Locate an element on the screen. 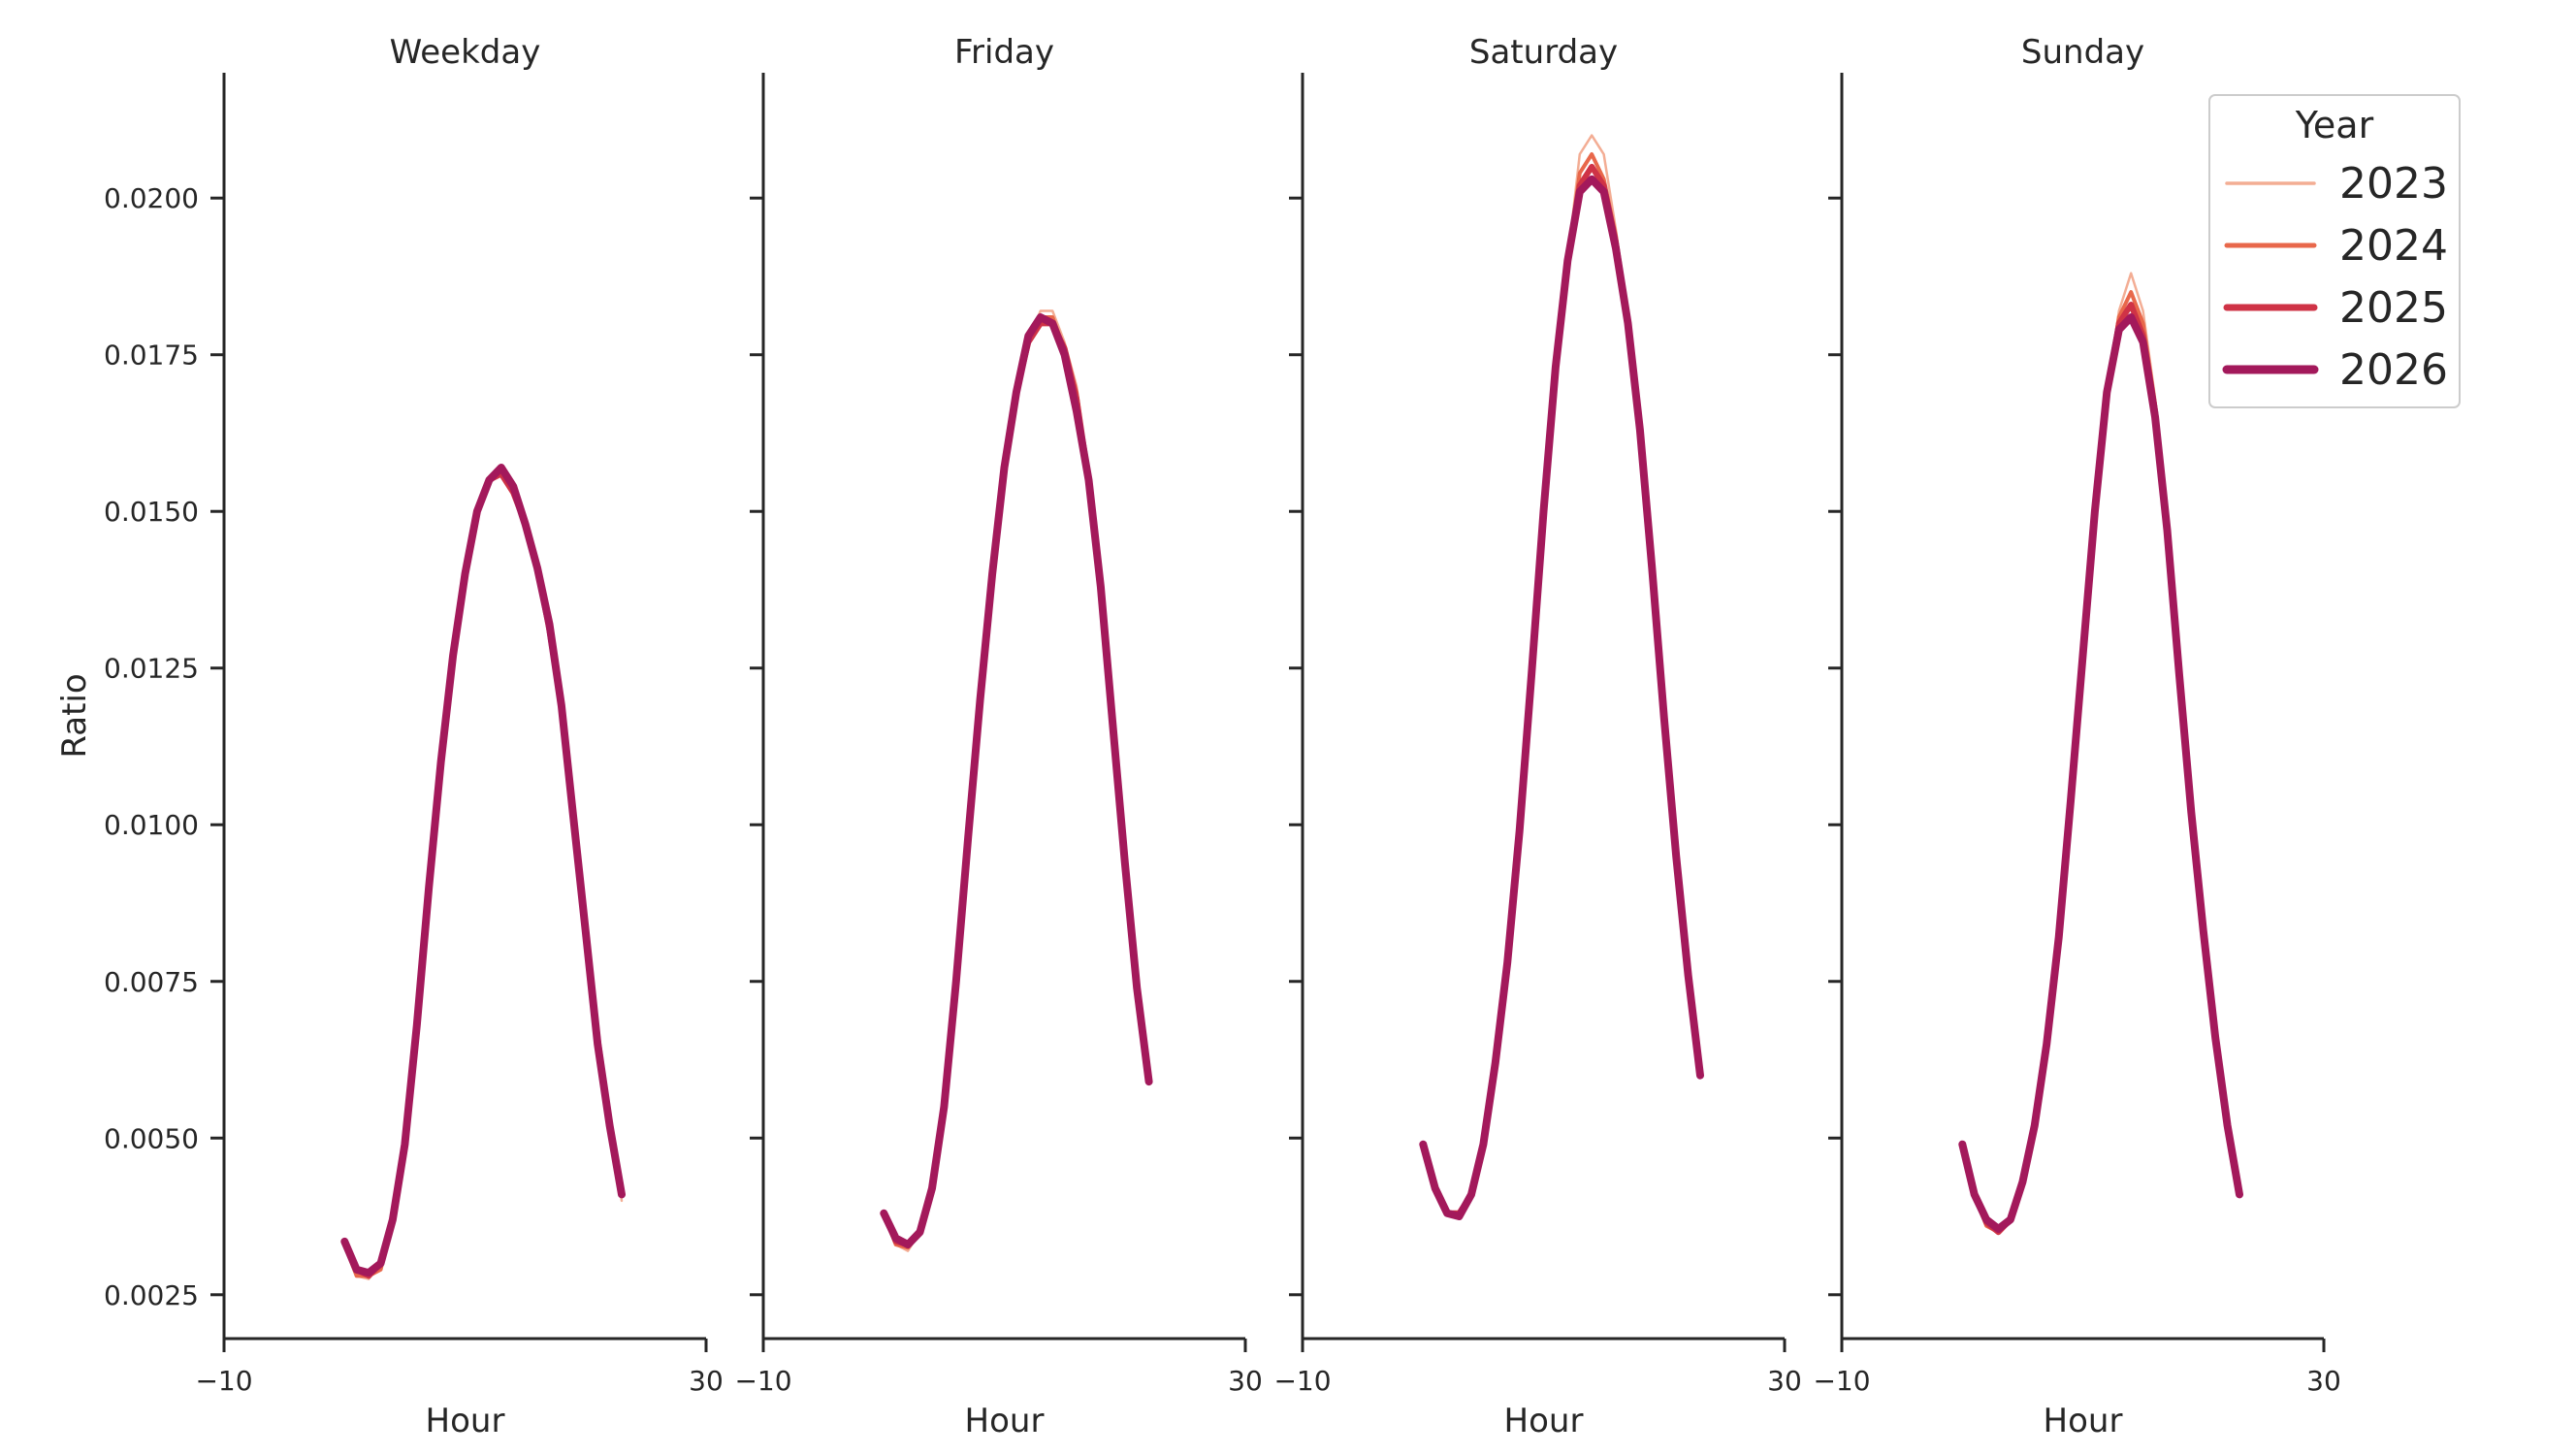 The width and height of the screenshot is (2576, 1455). legend-title: Year is located at coordinates (2334, 125).